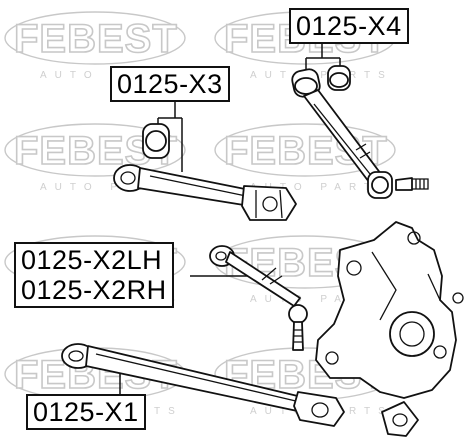 This screenshot has height=444, width=476. Describe the element at coordinates (86, 412) in the screenshot. I see `label-0125-x1: 0125-X1` at that location.